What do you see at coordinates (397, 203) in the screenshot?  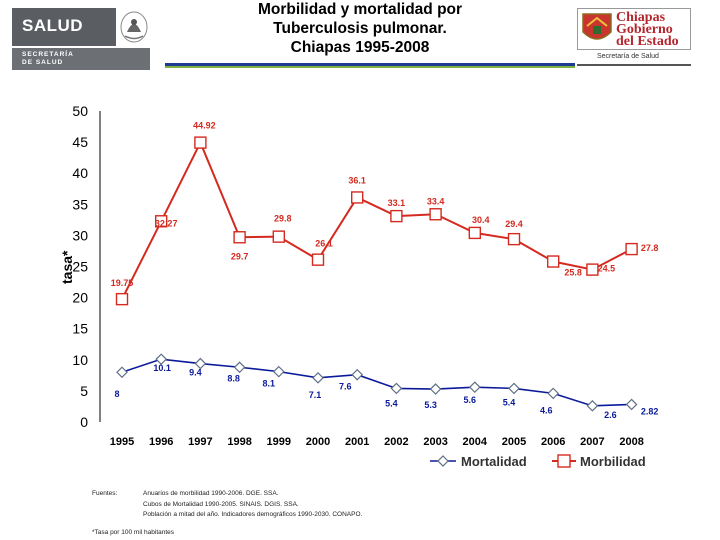 I see `morbilidad-data-label: 33.1` at bounding box center [397, 203].